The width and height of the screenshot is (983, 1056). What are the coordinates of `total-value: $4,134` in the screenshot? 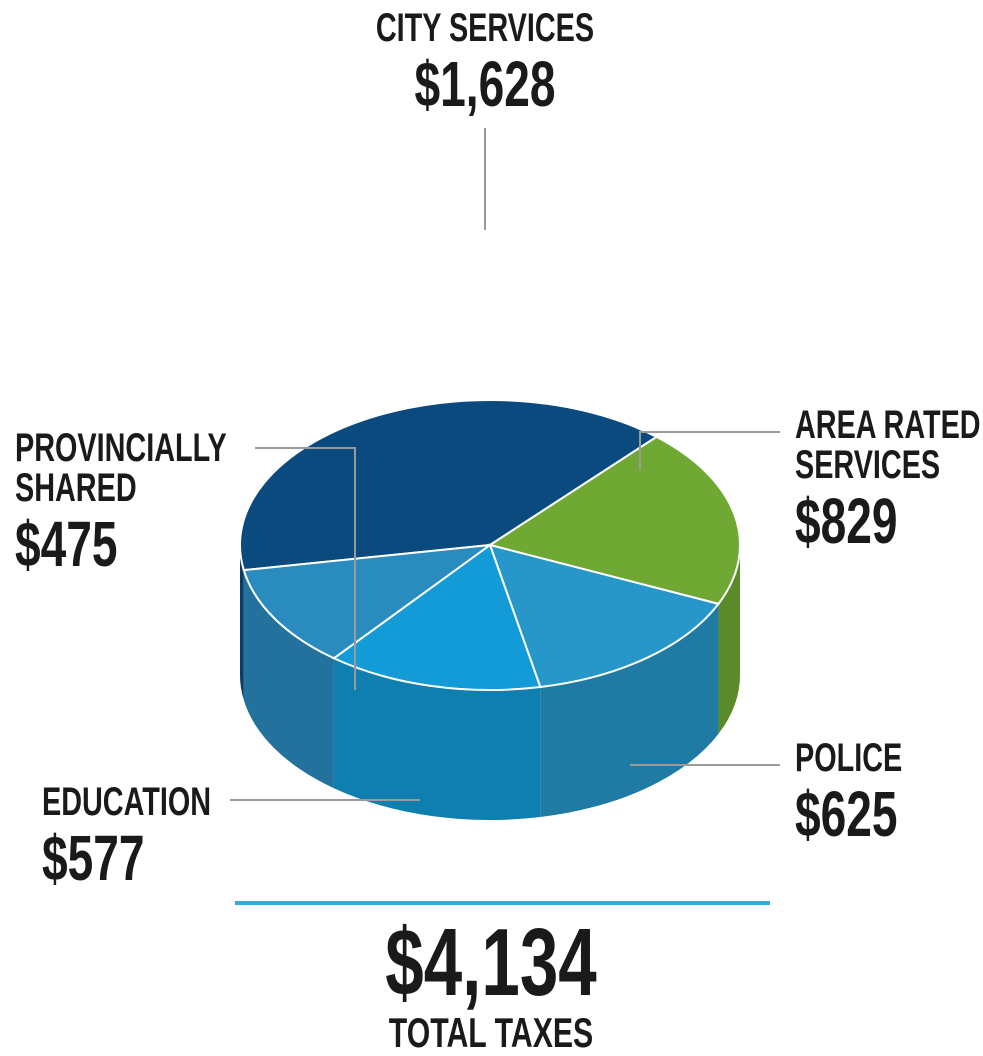 It's located at (491, 962).